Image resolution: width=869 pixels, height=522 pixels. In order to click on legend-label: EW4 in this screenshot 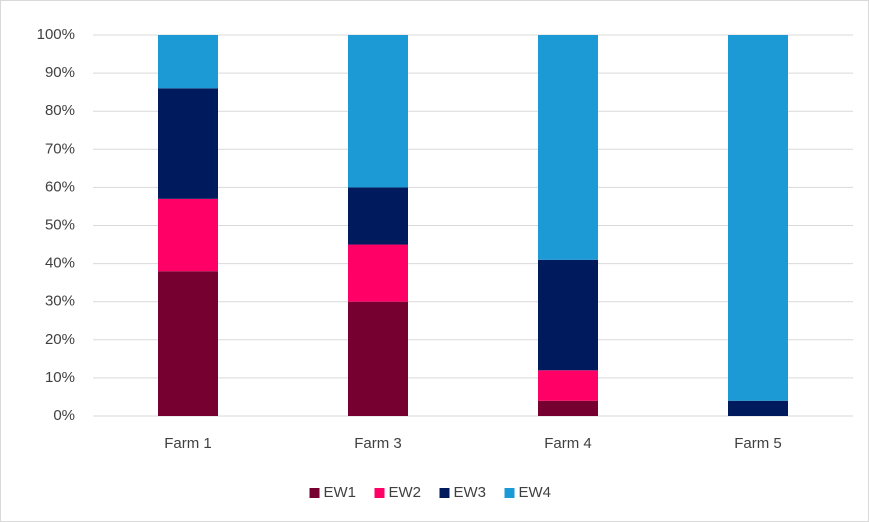, I will do `click(535, 492)`.